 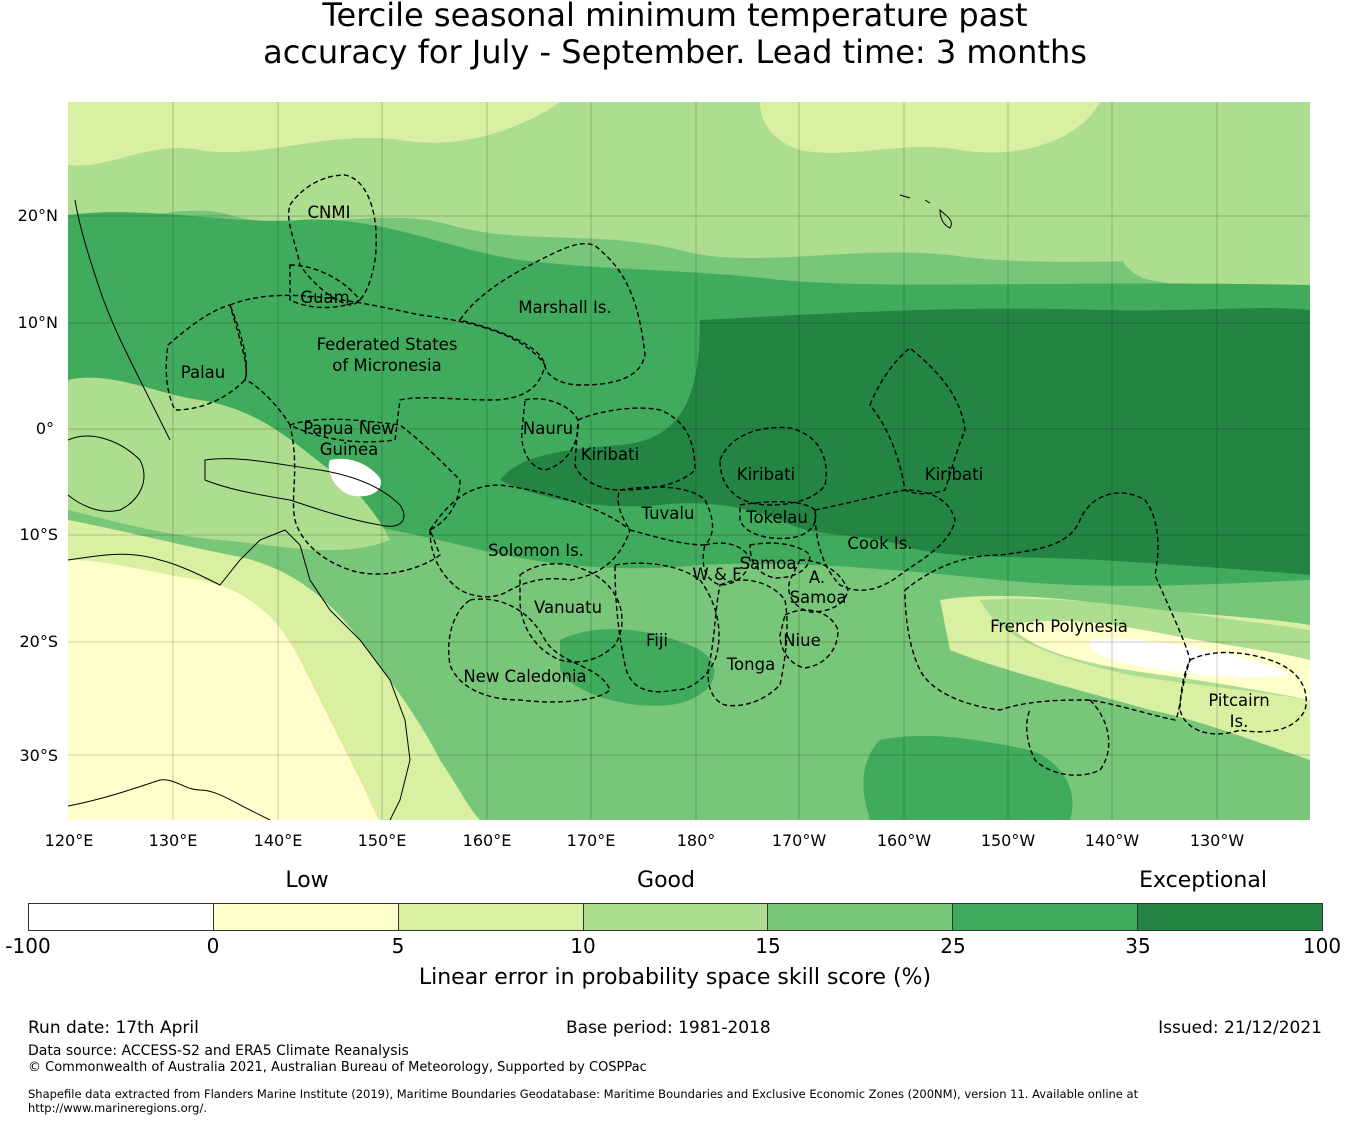 I want to click on label-pitcairn-1: Pitcairn, so click(x=1238, y=700).